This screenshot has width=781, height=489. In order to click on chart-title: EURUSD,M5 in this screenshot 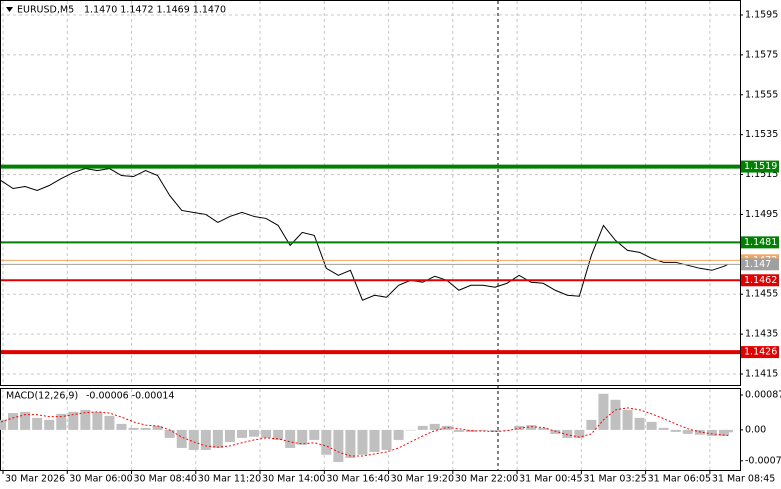, I will do `click(45, 10)`.